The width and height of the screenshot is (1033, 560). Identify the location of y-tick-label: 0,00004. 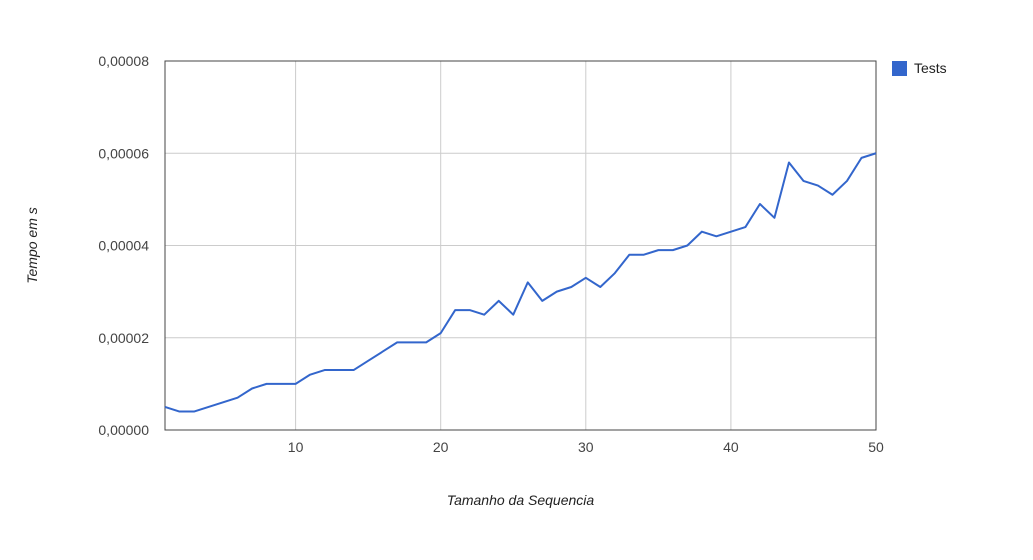
(123, 246).